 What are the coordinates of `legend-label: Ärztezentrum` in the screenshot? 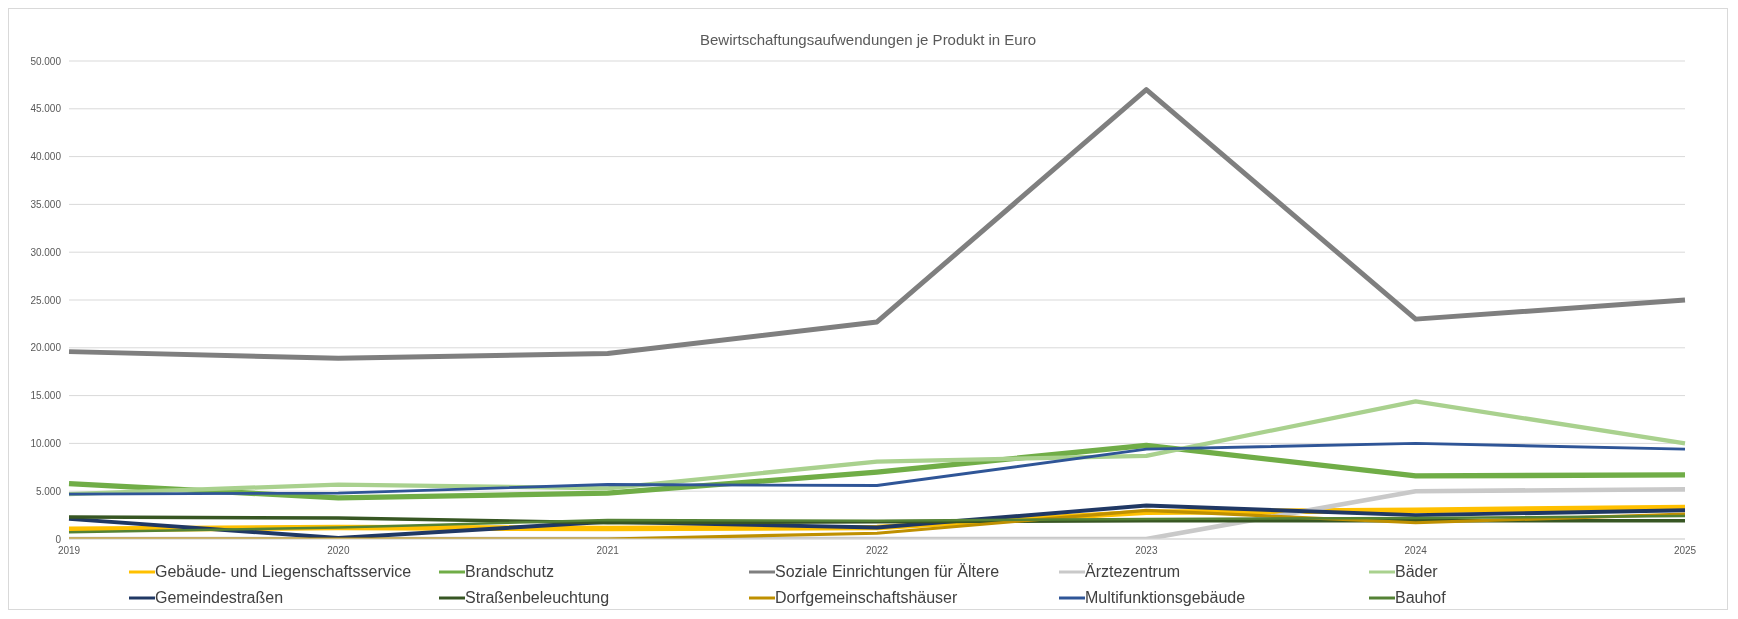 It's located at (1133, 572).